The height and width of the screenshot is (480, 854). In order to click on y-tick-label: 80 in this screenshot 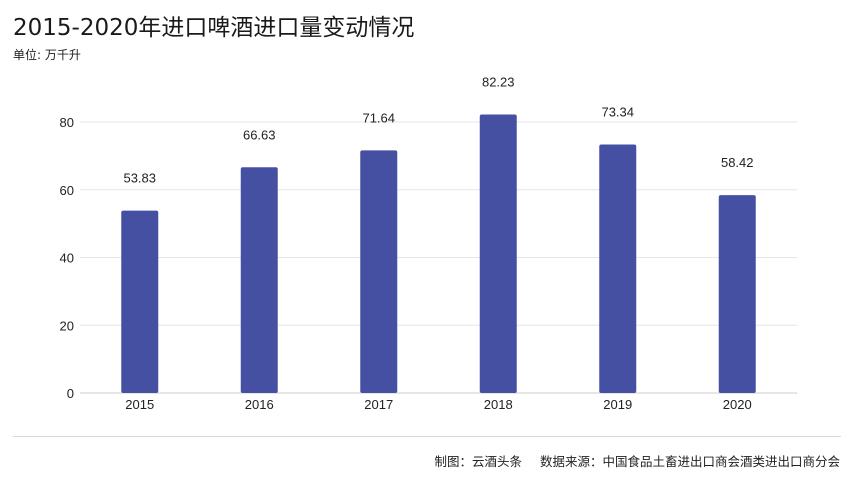, I will do `click(67, 122)`.